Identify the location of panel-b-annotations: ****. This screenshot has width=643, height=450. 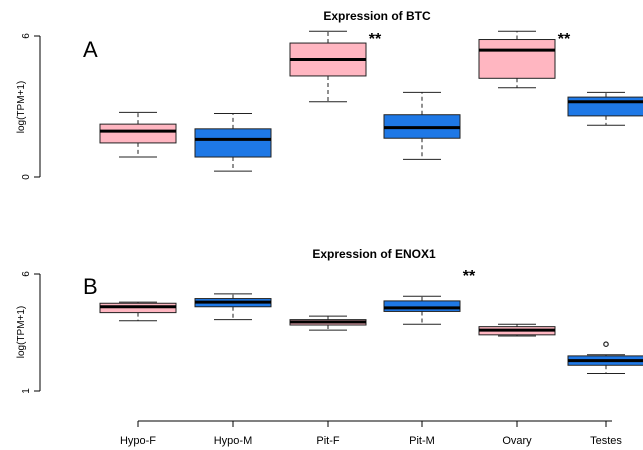
(469, 276).